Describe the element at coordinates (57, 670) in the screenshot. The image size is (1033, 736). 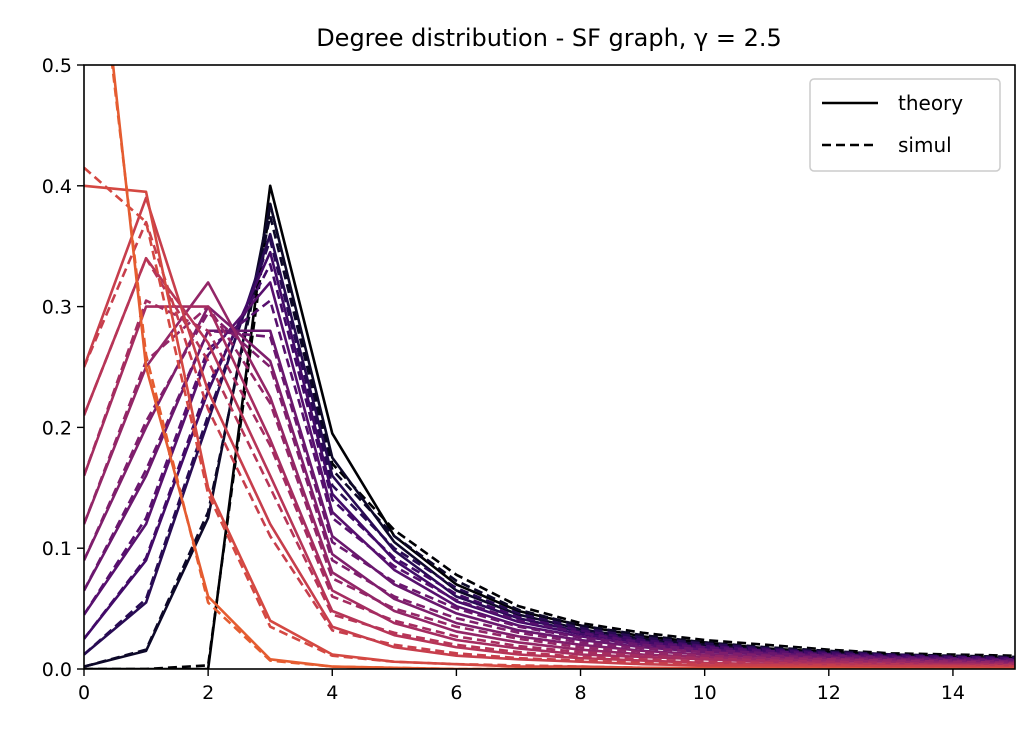
I see `y-tick-label: 0.0` at that location.